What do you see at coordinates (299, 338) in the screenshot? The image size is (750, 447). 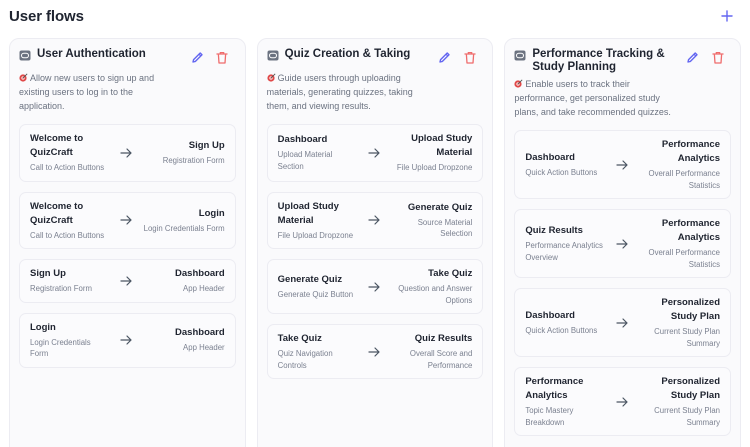 I see `from-screen: Take Quiz` at bounding box center [299, 338].